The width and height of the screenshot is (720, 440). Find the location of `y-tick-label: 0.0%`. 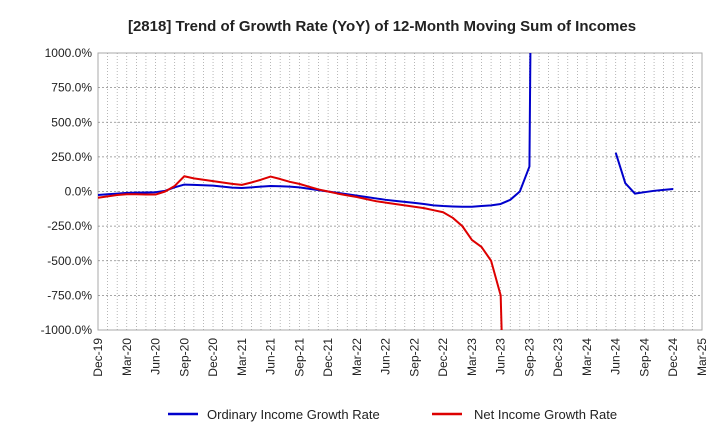

y-tick-label: 0.0% is located at coordinates (79, 192).